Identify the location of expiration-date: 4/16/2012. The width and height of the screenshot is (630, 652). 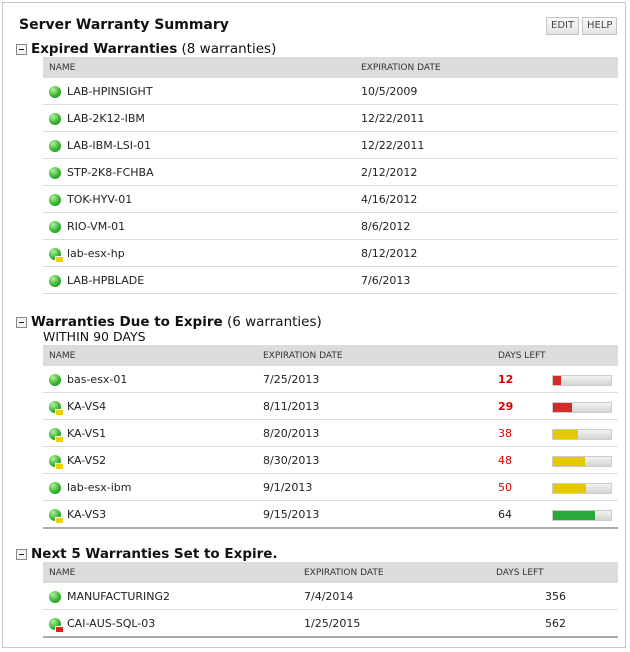
(389, 199).